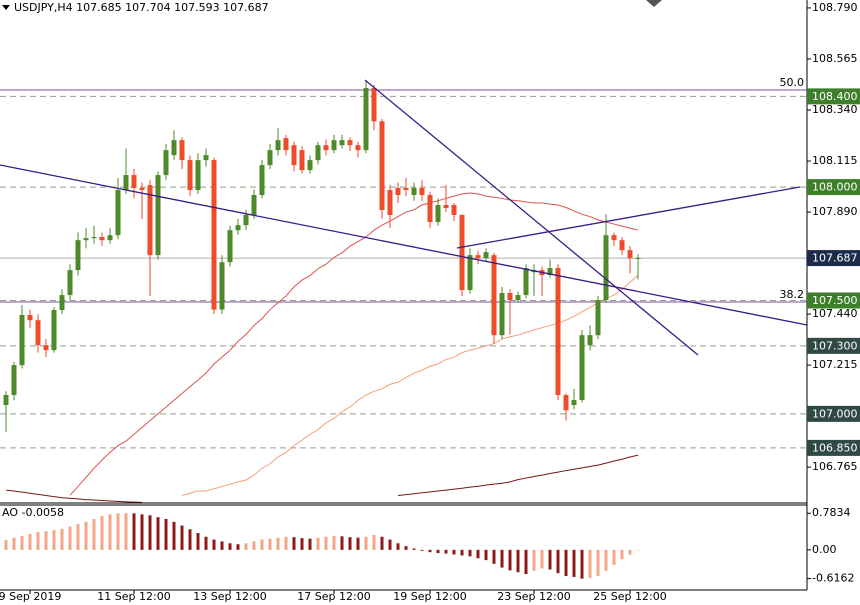 The height and width of the screenshot is (605, 860). Describe the element at coordinates (835, 364) in the screenshot. I see `y-tick-label: 107.215` at that location.